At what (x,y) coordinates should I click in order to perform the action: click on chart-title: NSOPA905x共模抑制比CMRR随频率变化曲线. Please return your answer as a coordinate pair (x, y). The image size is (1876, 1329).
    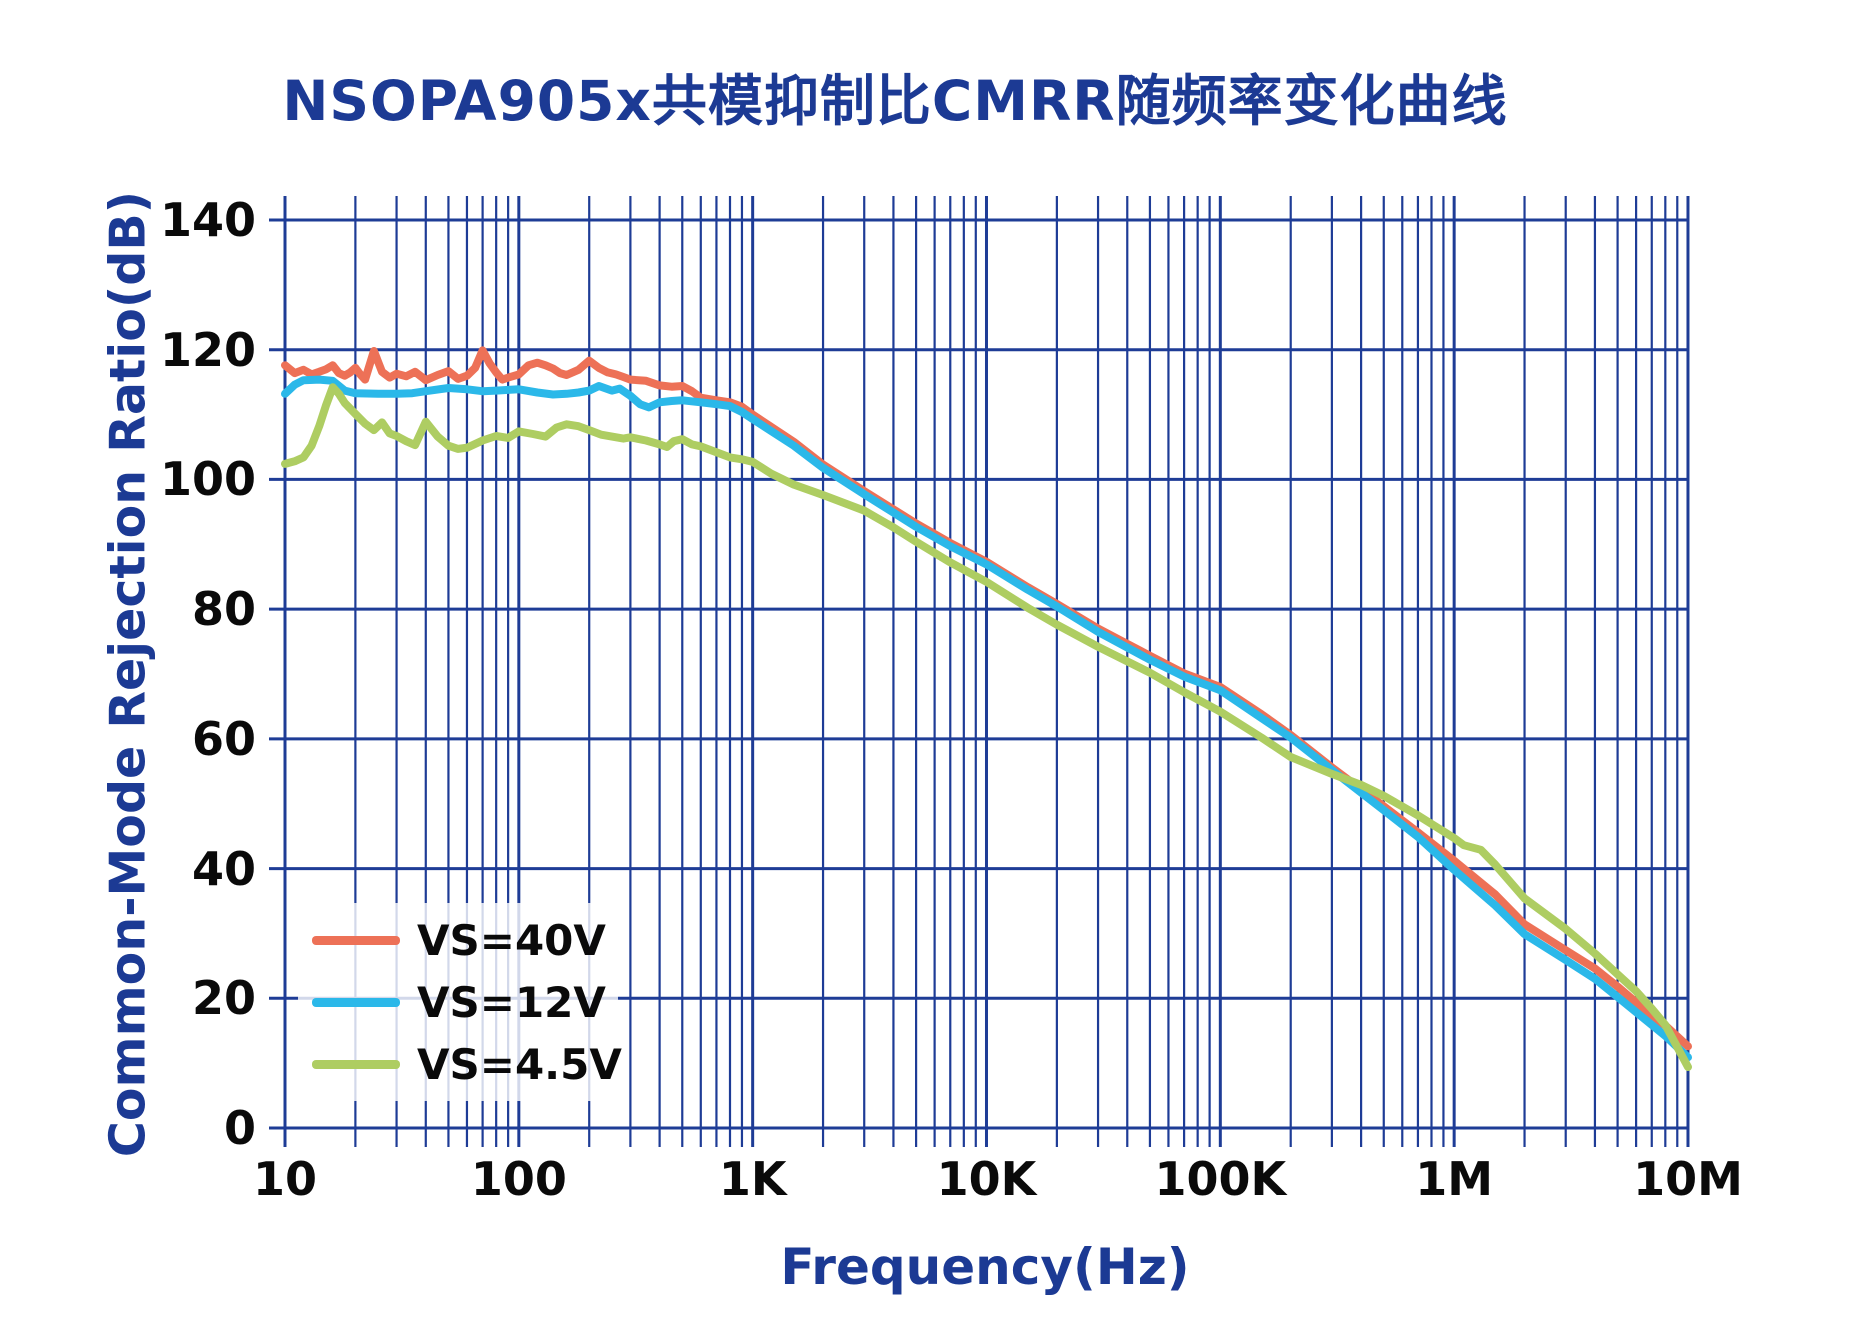
    Looking at the image, I should click on (895, 101).